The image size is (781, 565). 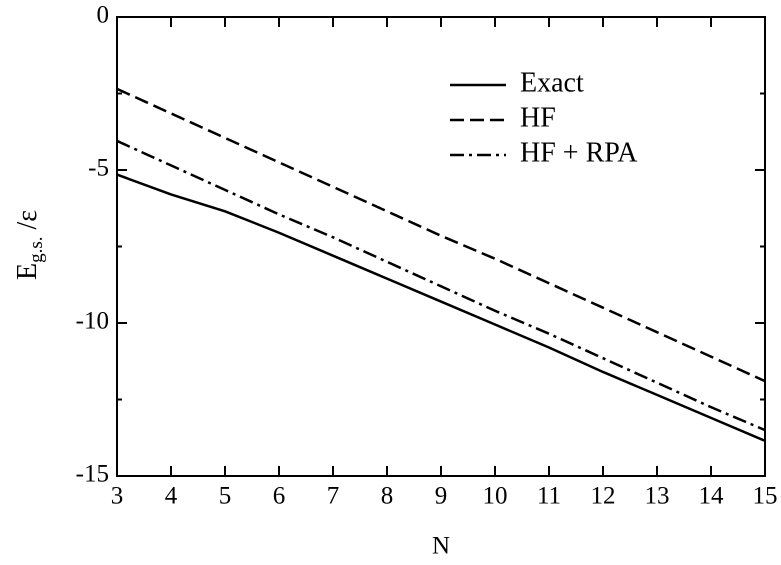 I want to click on legend-label: HF, so click(x=538, y=117).